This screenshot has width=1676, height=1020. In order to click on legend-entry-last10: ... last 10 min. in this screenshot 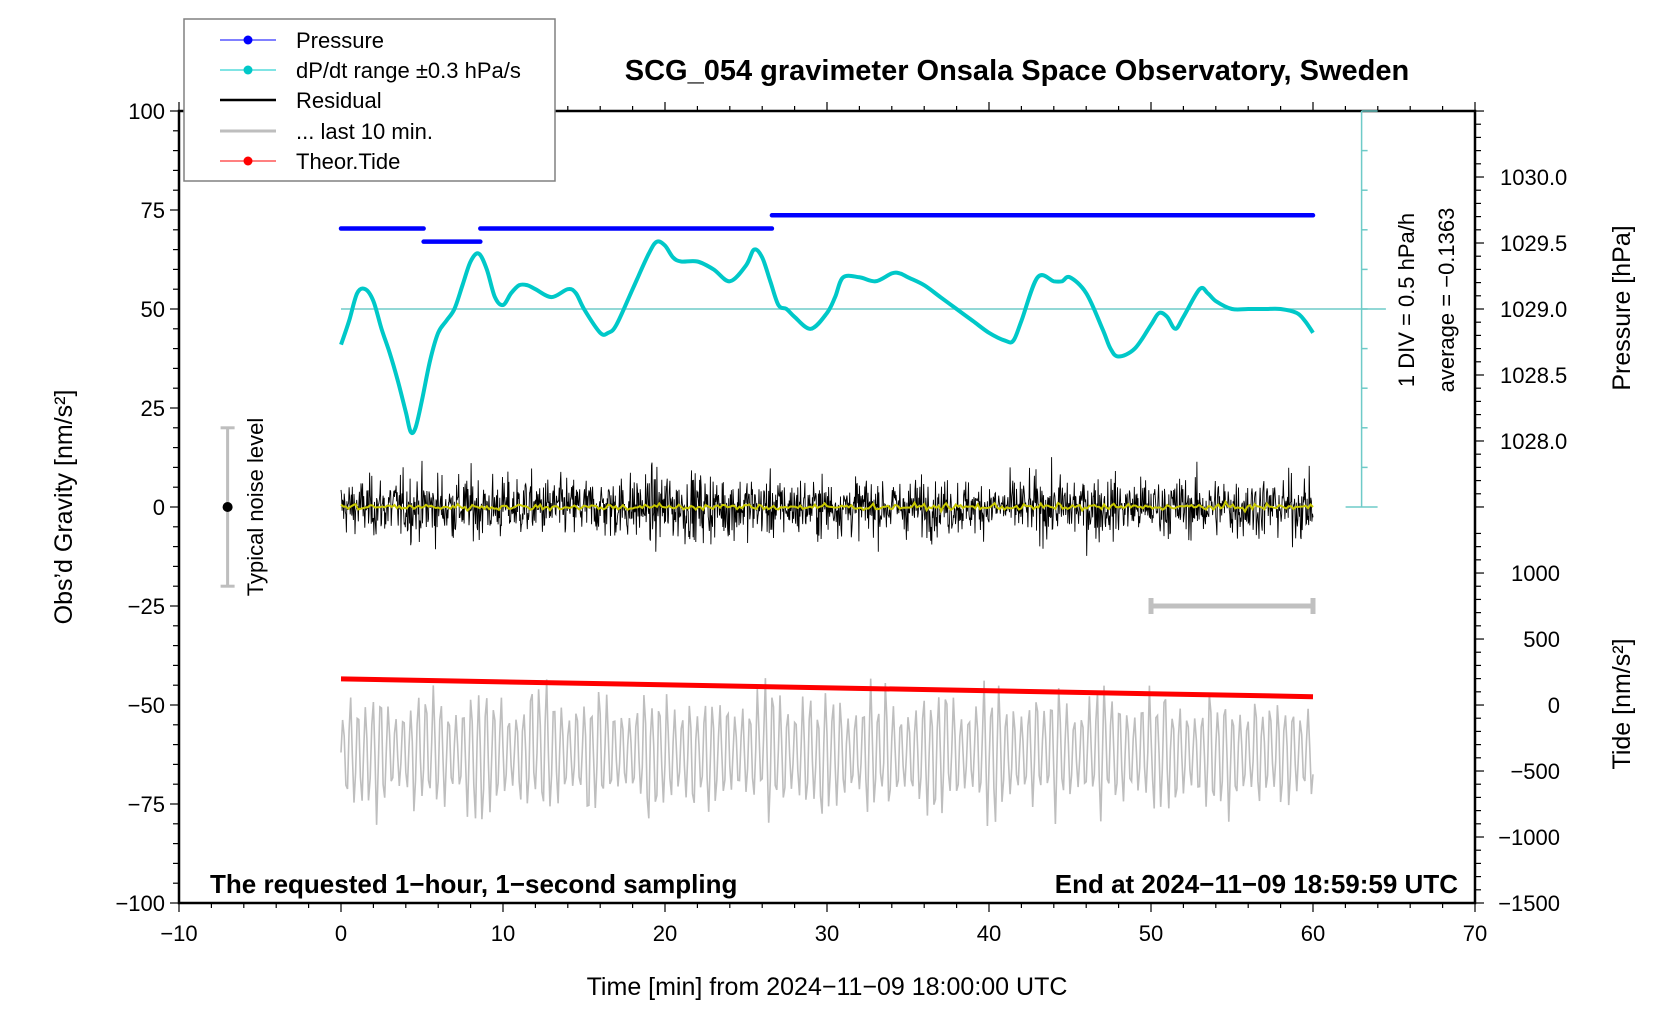, I will do `click(326, 131)`.